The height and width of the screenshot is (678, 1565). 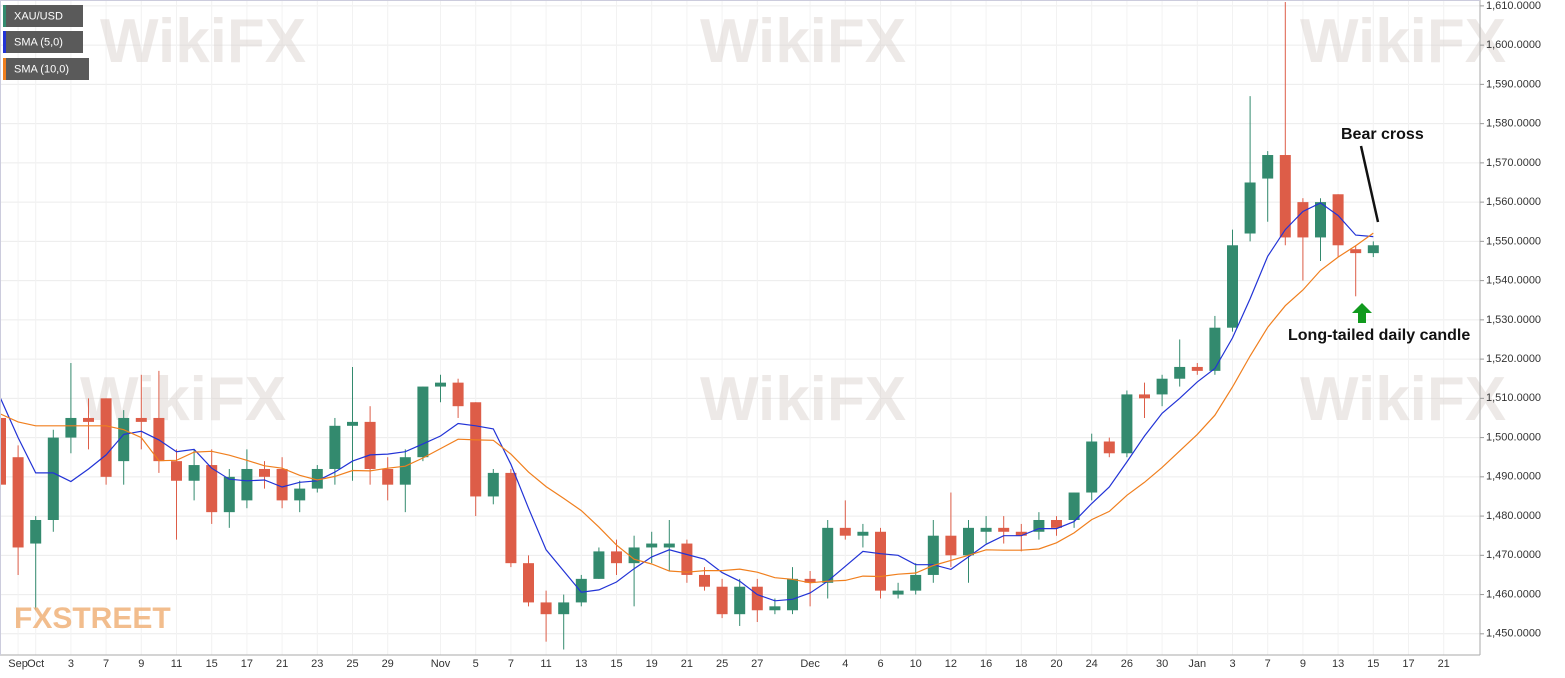 I want to click on x-tick-label: 10, so click(x=916, y=664).